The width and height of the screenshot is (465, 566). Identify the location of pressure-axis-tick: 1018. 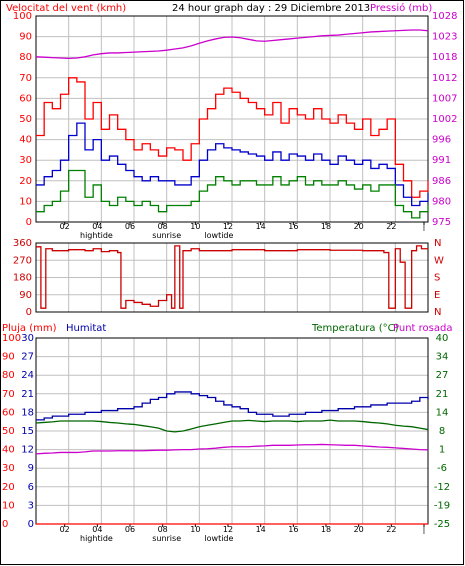
(444, 57).